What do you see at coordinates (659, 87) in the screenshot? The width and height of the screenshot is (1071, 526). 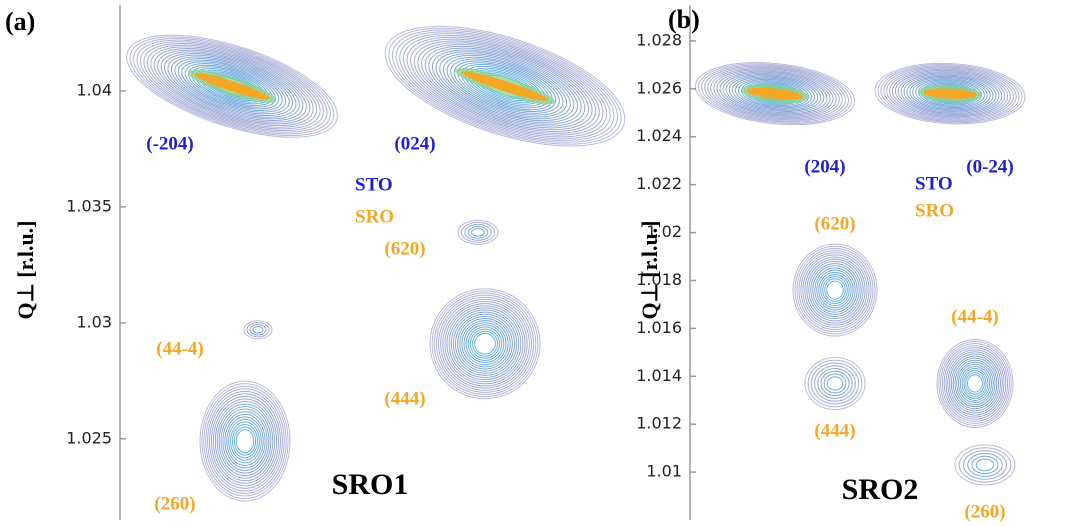 I see `y-tick-label: 1.026` at bounding box center [659, 87].